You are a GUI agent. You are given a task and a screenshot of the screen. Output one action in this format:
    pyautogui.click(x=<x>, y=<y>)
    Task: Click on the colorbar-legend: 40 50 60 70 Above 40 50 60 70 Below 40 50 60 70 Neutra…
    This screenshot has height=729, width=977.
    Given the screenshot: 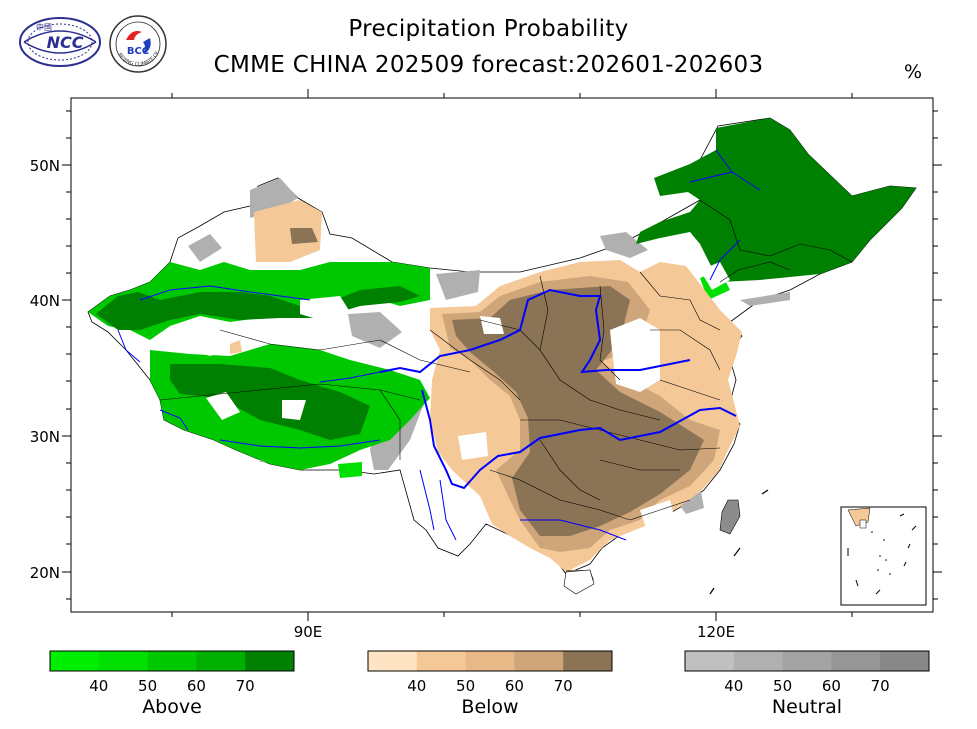 What is the action you would take?
    pyautogui.click(x=489, y=684)
    